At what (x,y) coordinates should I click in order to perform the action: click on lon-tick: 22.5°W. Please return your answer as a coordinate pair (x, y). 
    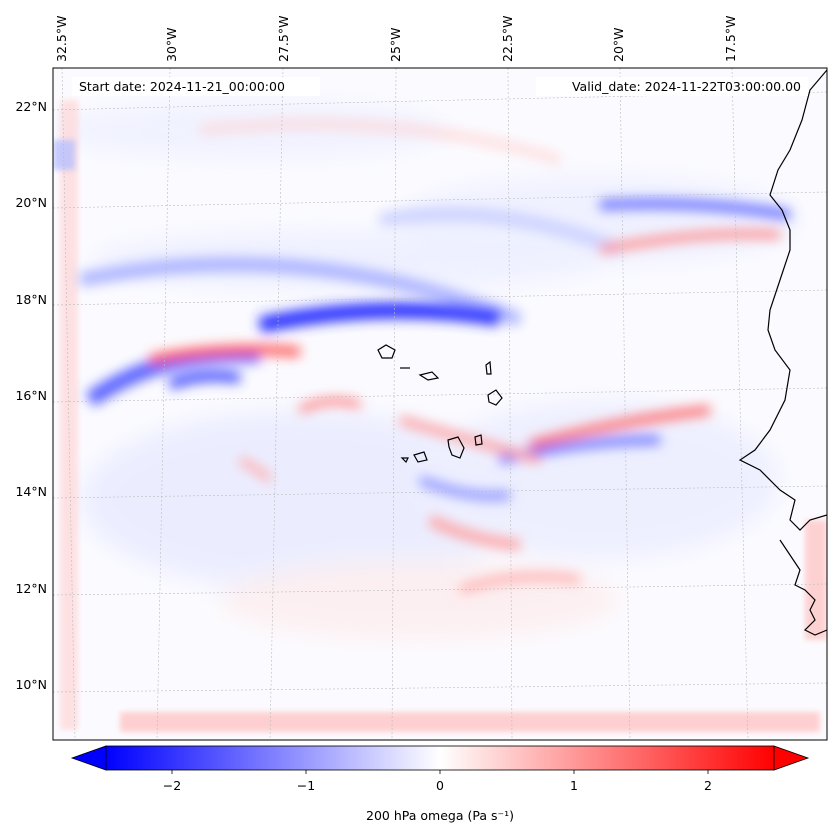
    Looking at the image, I should click on (507, 39).